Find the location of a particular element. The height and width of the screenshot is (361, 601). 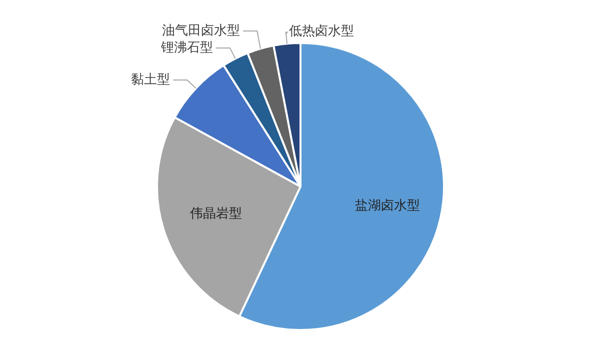

slice-label: 伟晶岩型 is located at coordinates (216, 214).